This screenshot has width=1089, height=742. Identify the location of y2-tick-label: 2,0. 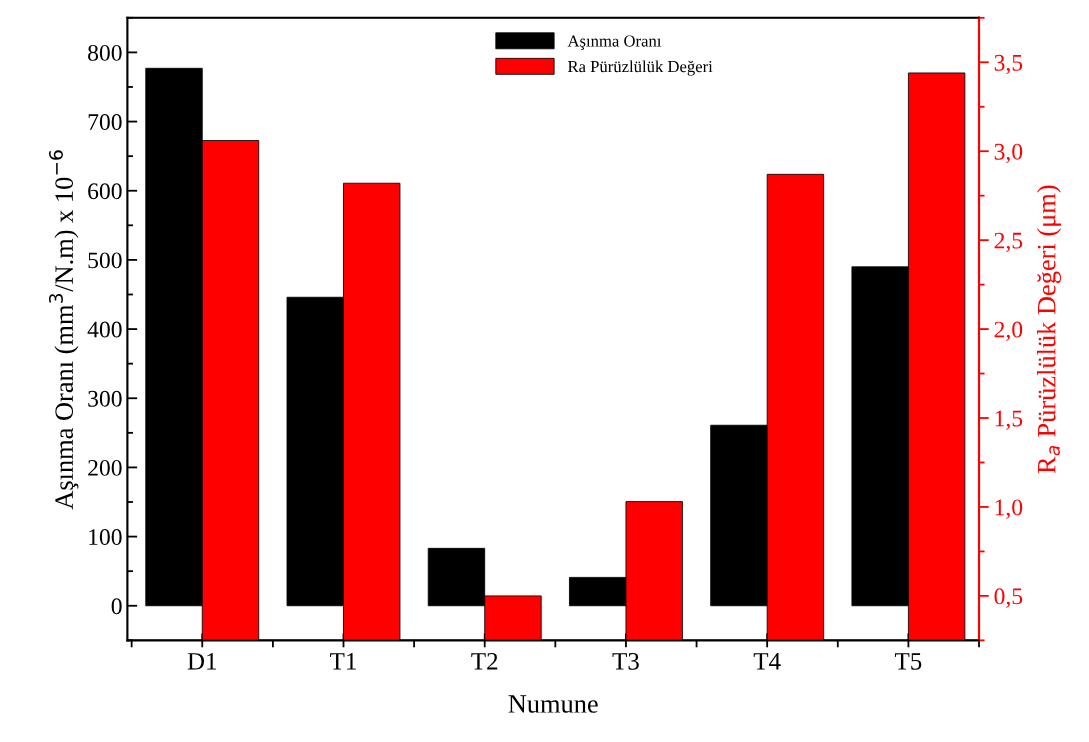
(1008, 331).